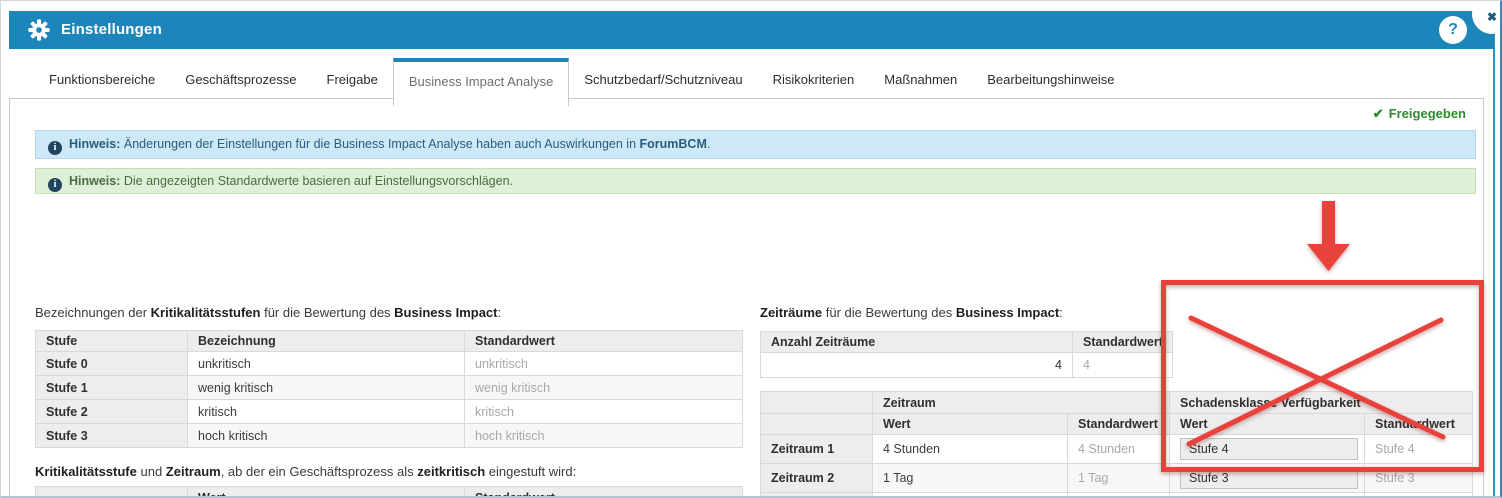 The width and height of the screenshot is (1502, 498). What do you see at coordinates (708, 144) in the screenshot?
I see `hint-suffix: .` at bounding box center [708, 144].